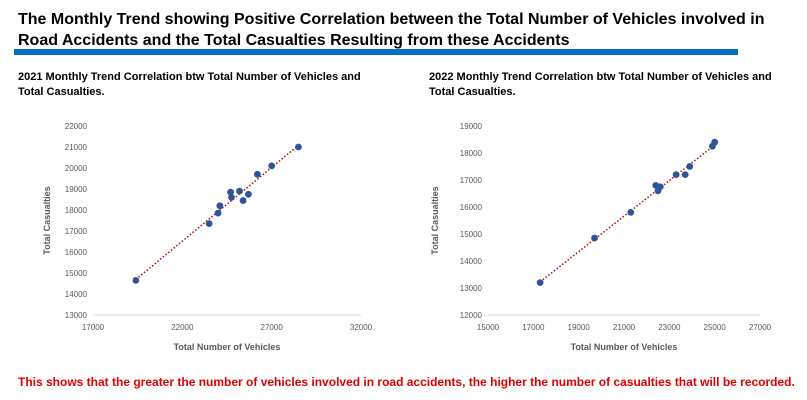 This screenshot has height=400, width=807. What do you see at coordinates (715, 327) in the screenshot?
I see `x-tick-label: 25000` at bounding box center [715, 327].